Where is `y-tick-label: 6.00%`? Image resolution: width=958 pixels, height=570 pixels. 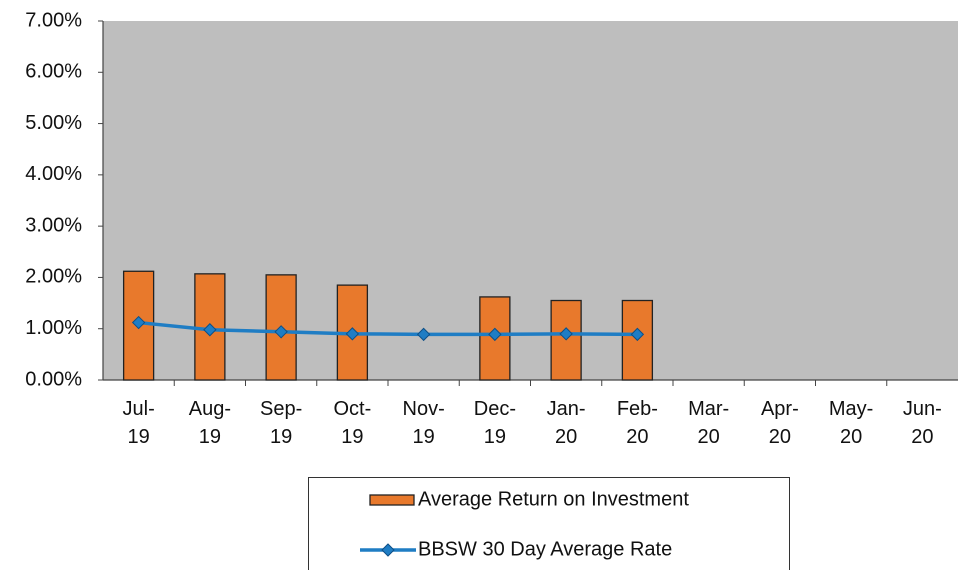 y-tick-label: 6.00% is located at coordinates (53, 72).